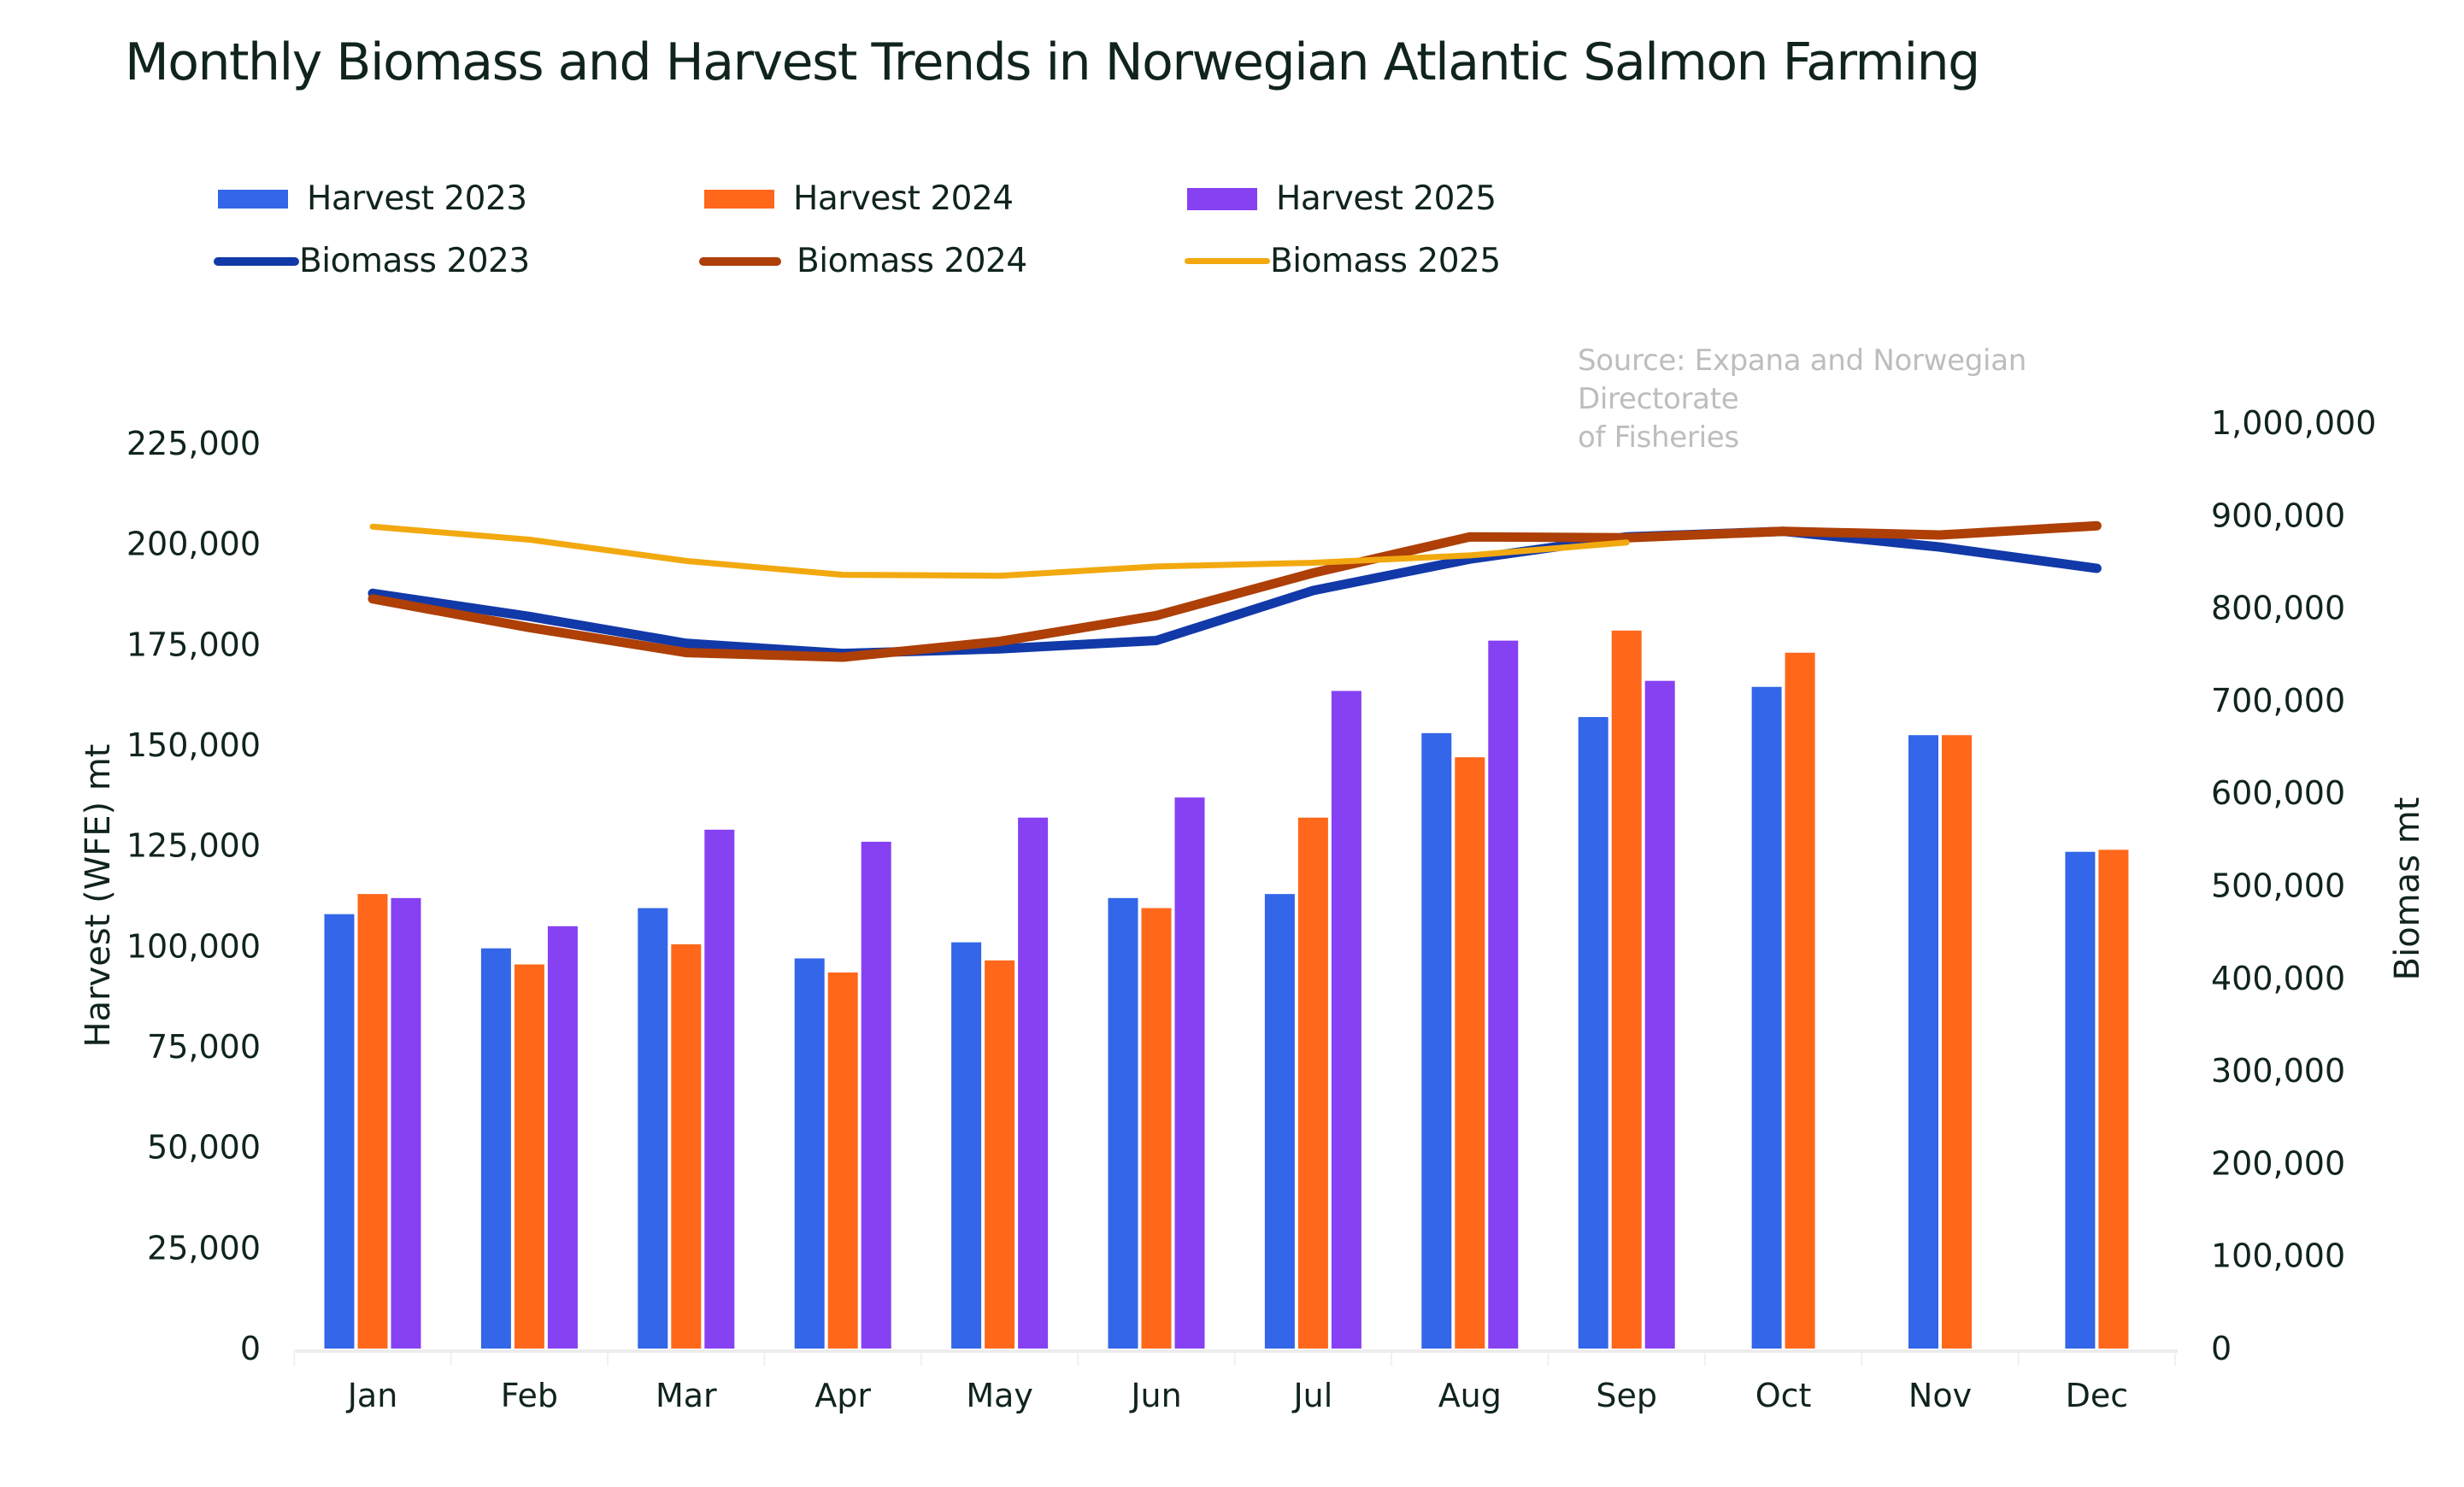 The height and width of the screenshot is (1487, 2464). I want to click on legend-item-harvest-2025: Harvest 2025, so click(1342, 198).